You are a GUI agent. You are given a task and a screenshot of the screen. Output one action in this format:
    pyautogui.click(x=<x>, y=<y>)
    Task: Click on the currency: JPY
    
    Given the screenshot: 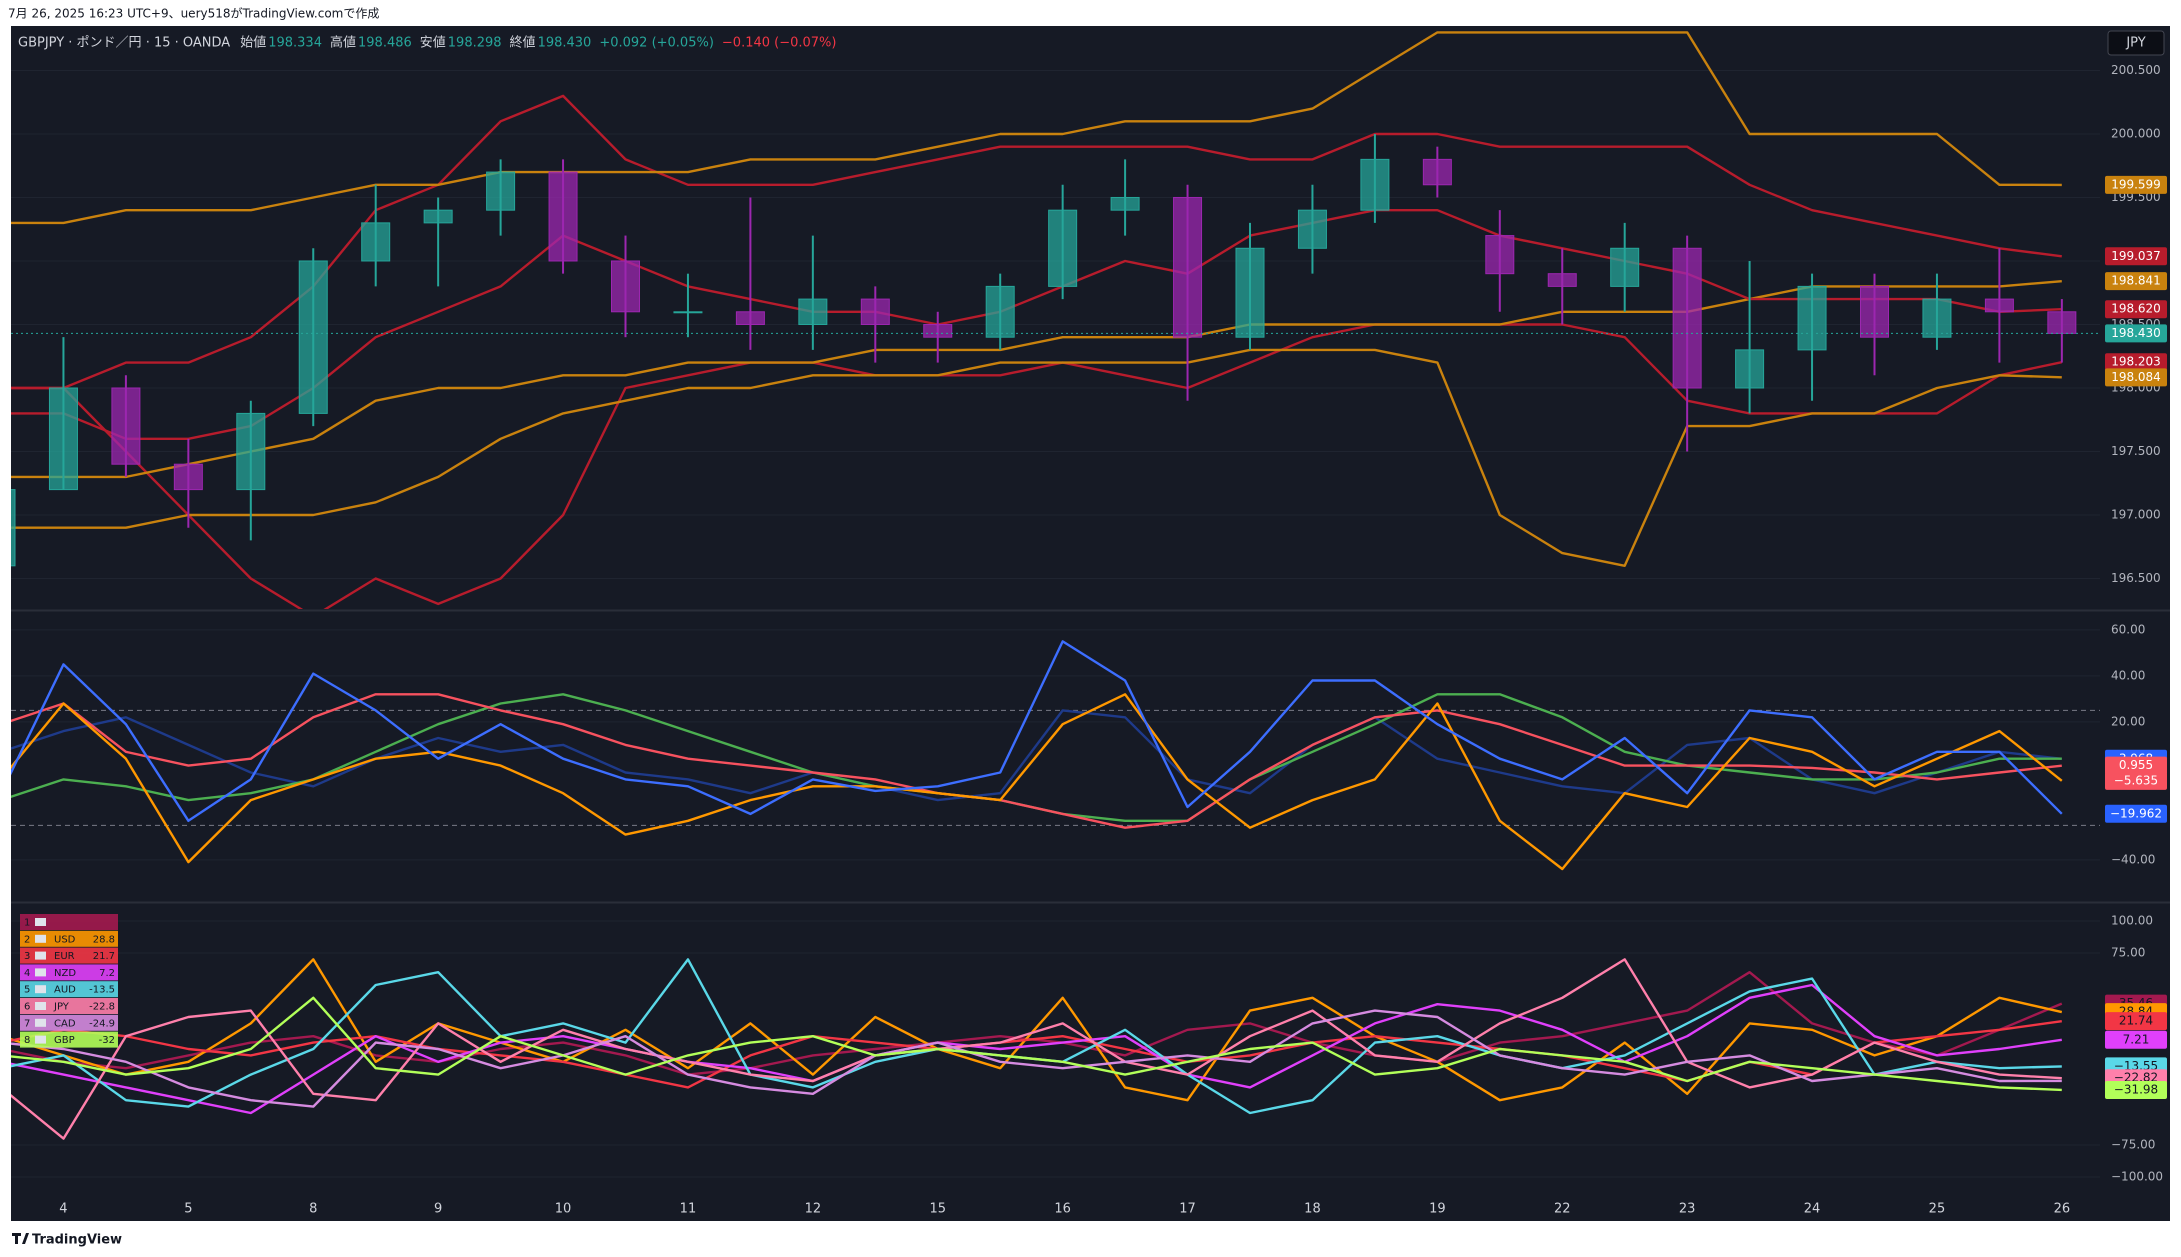 What is the action you would take?
    pyautogui.click(x=2135, y=43)
    